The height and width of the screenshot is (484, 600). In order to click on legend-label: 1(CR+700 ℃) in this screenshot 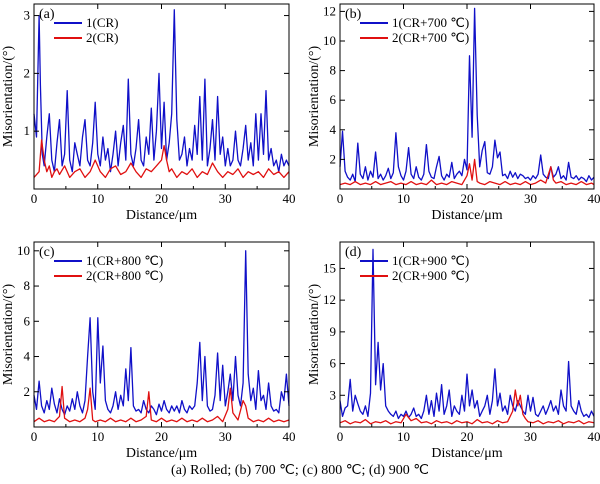, I will do `click(430, 22)`.